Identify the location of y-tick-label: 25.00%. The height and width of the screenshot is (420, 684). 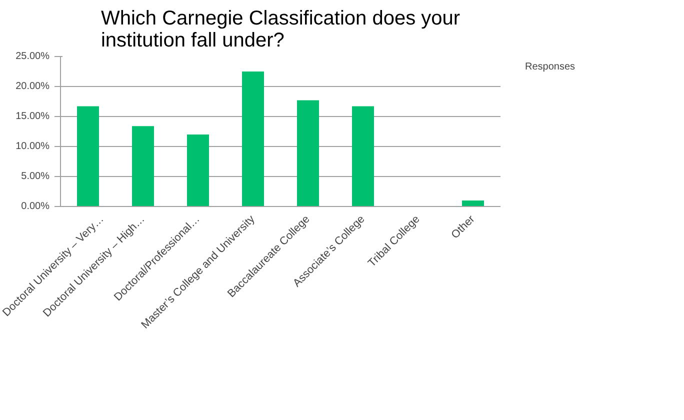
(33, 56).